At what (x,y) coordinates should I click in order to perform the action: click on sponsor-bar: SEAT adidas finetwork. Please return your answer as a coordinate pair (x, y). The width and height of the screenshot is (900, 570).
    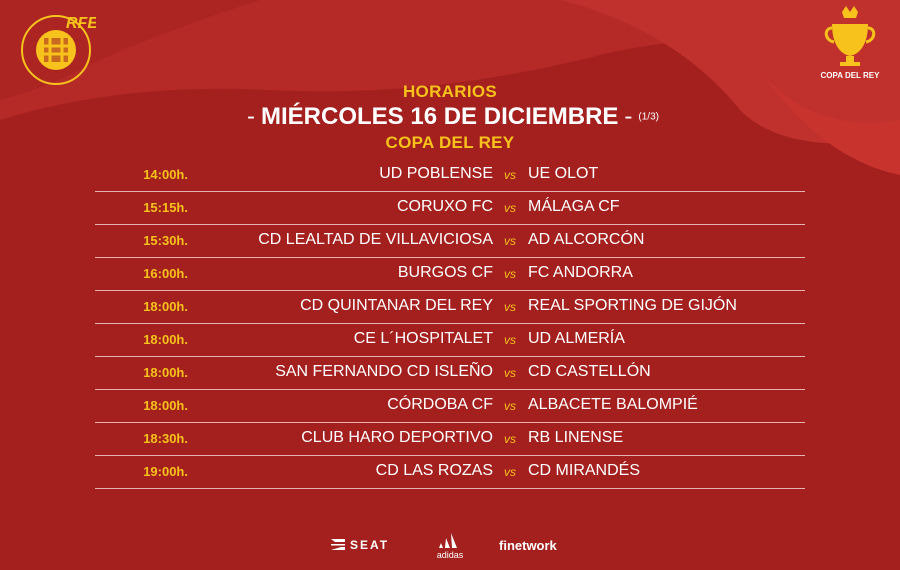
    Looking at the image, I should click on (450, 547).